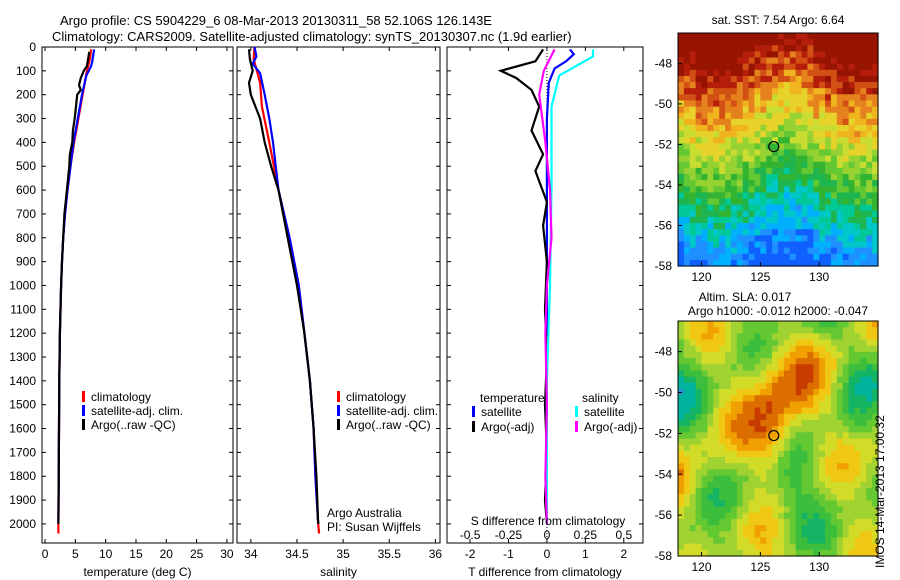 This screenshot has height=580, width=900. Describe the element at coordinates (374, 527) in the screenshot. I see `salinity-annotation: PI: Susan Wijffels` at that location.